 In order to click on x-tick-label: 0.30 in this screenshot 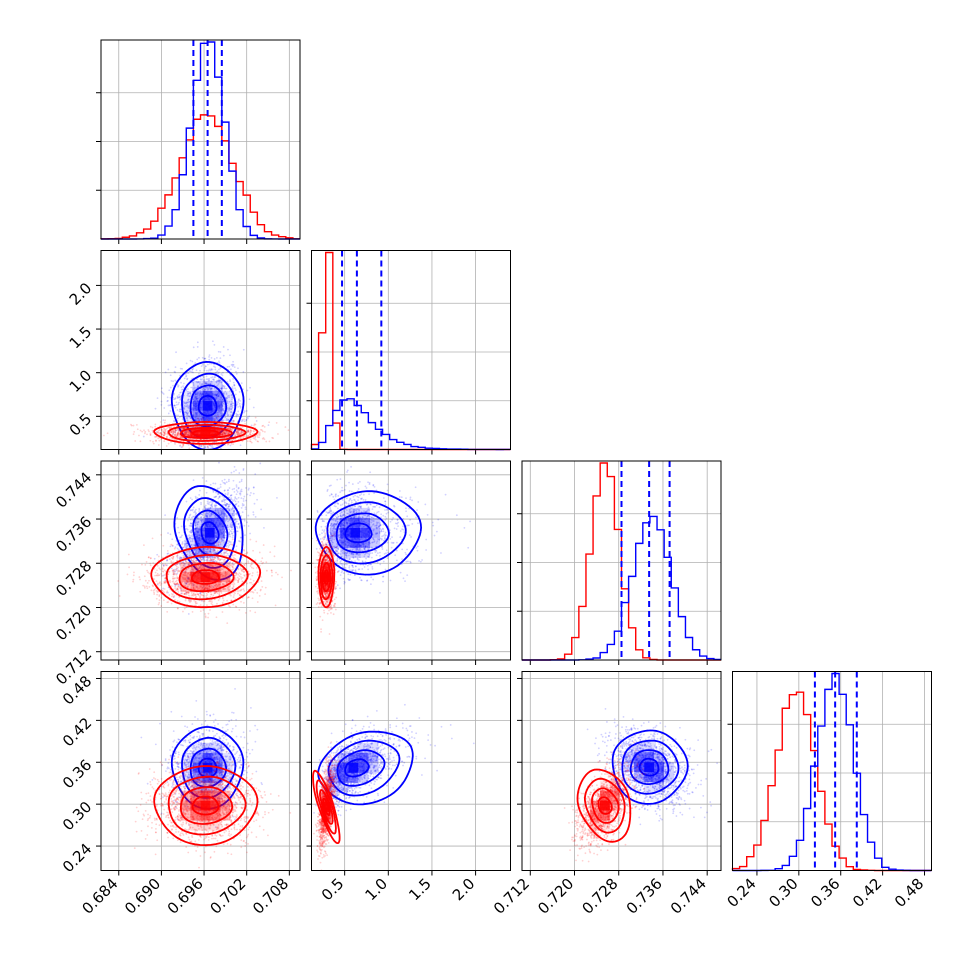, I will do `click(783, 893)`.